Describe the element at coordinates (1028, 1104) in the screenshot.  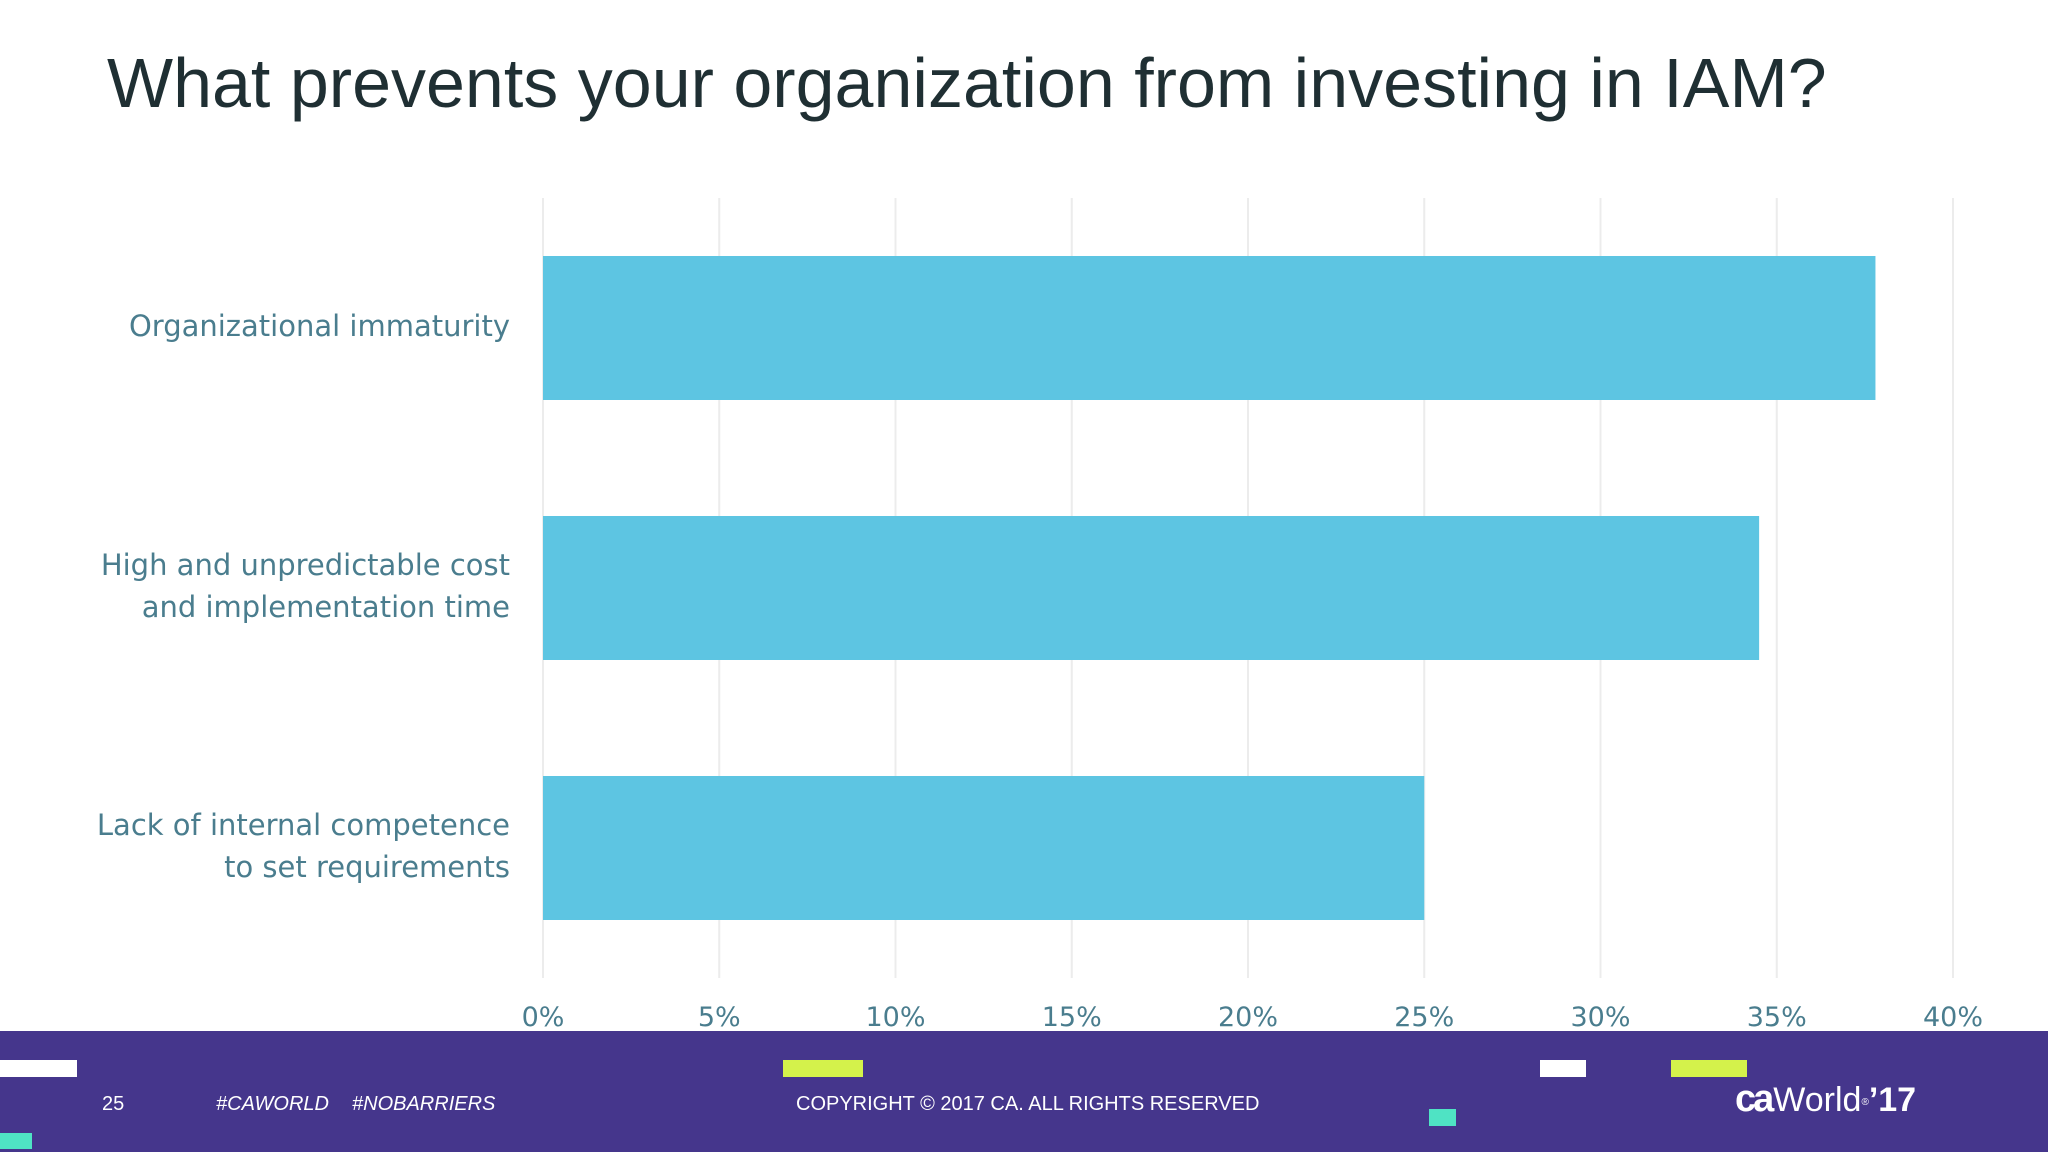
I see `copyright-notice: COPYRIGHT © 2017 CA. ALL RIGHTS RESERVED` at that location.